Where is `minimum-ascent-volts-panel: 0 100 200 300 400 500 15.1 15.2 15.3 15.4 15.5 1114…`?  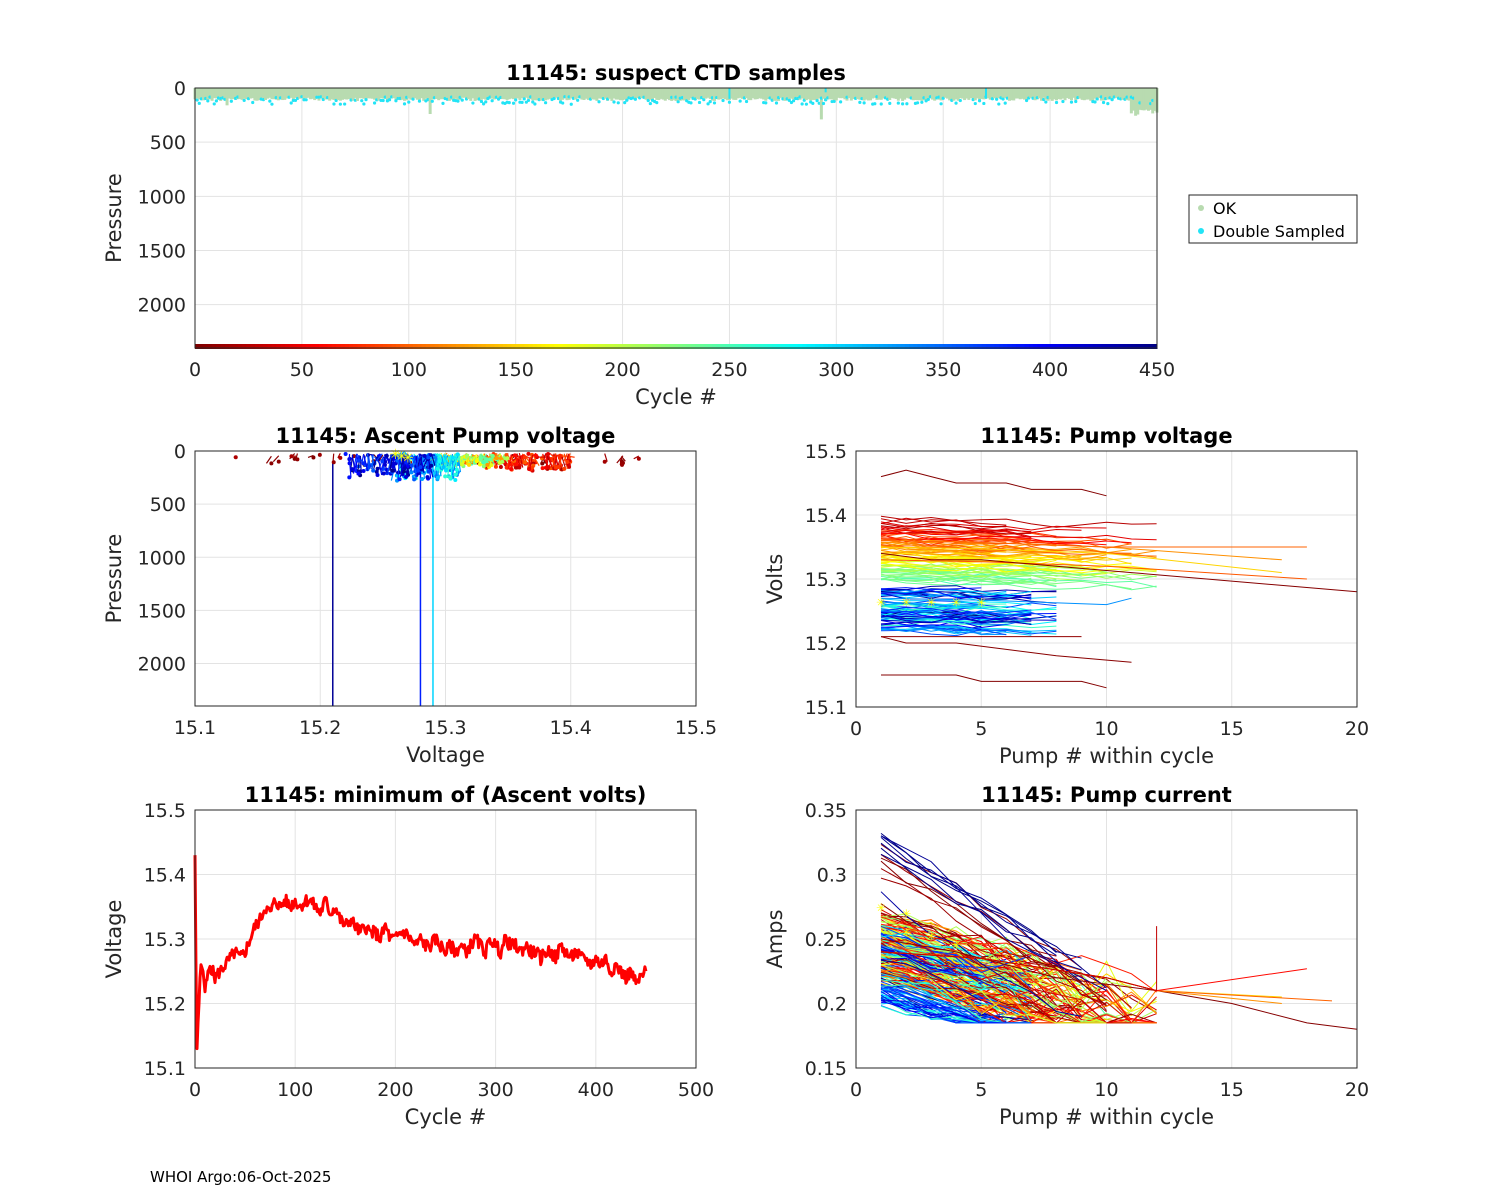 minimum-ascent-volts-panel: 0 100 200 300 400 500 15.1 15.2 15.3 15.4 15.5 1114… is located at coordinates (408, 956).